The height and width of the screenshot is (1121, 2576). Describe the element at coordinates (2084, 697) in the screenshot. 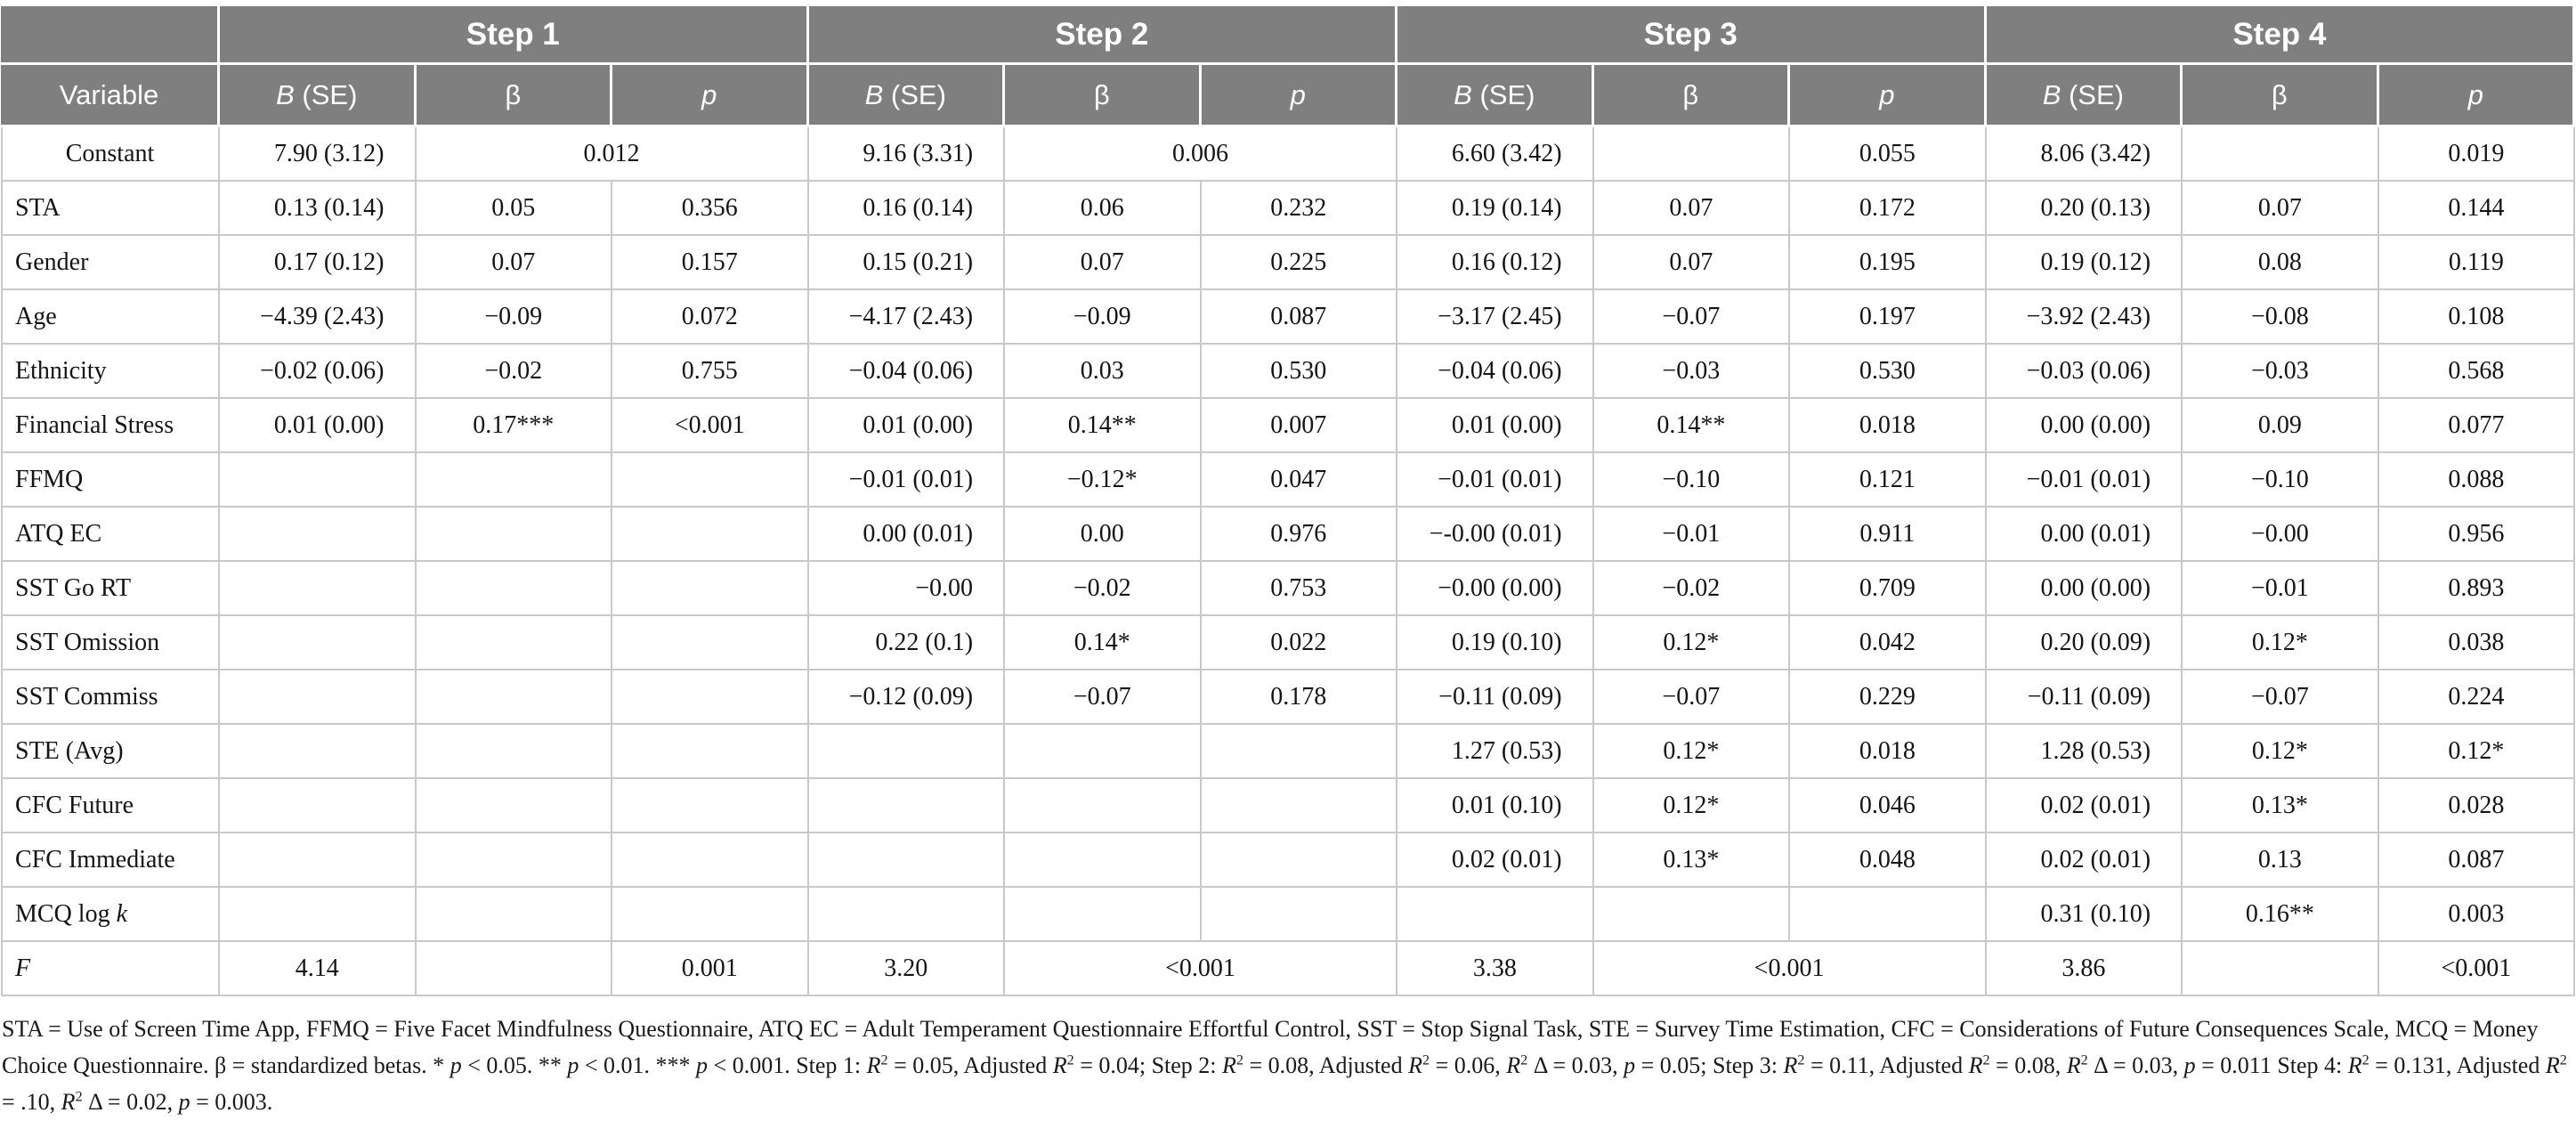

I see `data-cell: −0.11 (0.09)` at that location.